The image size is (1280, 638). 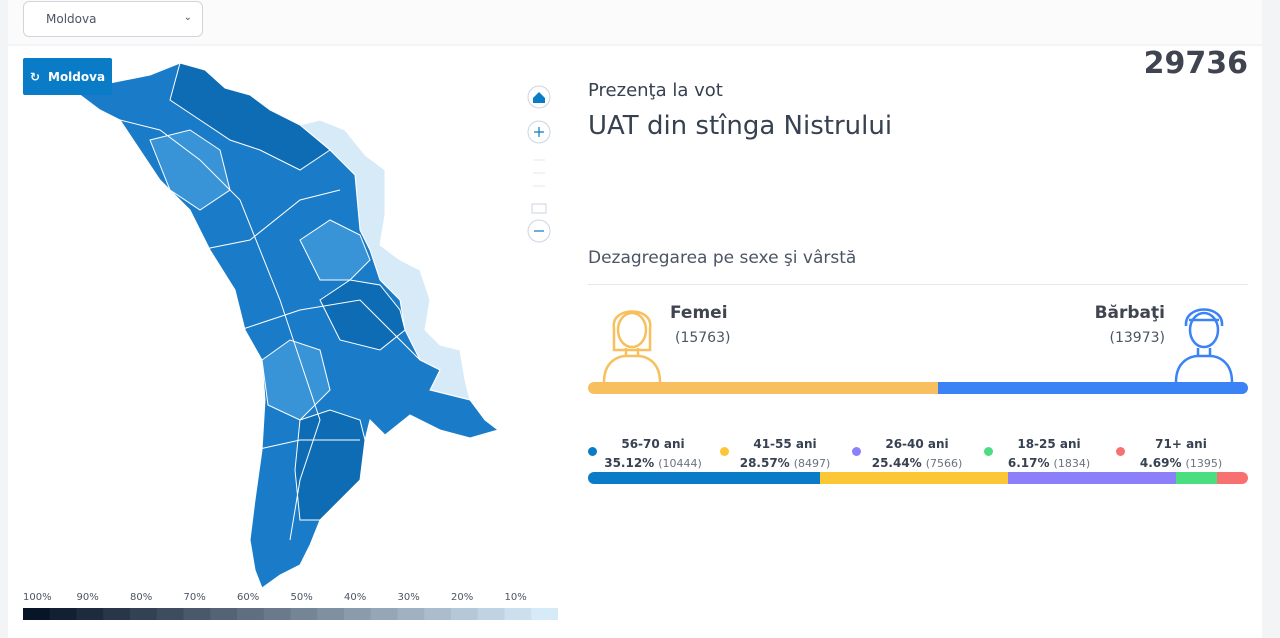 I want to click on age-count: (7566), so click(x=944, y=463).